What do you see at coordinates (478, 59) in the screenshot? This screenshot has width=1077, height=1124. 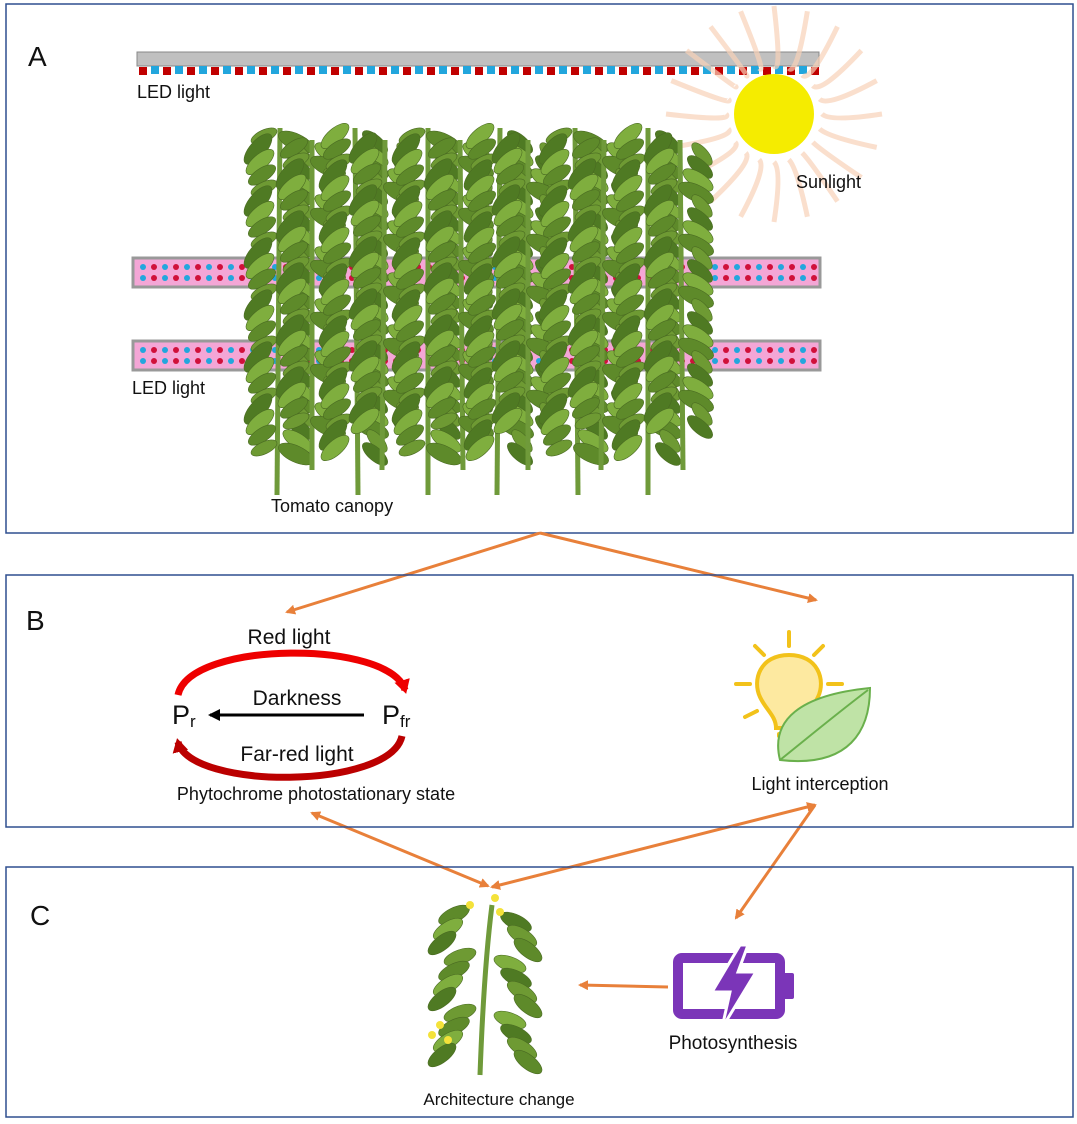 I see `led-bar` at bounding box center [478, 59].